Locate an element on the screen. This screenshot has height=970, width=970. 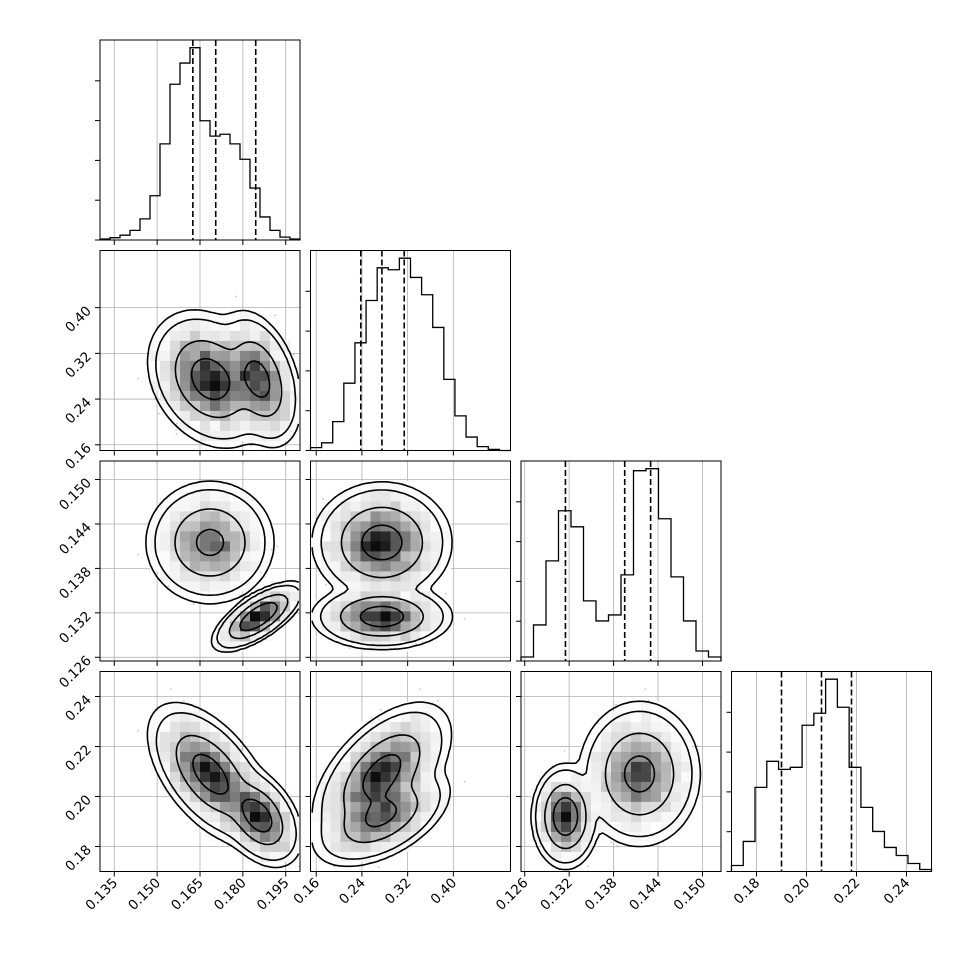
y-tick-label: 0.32 is located at coordinates (78, 365).